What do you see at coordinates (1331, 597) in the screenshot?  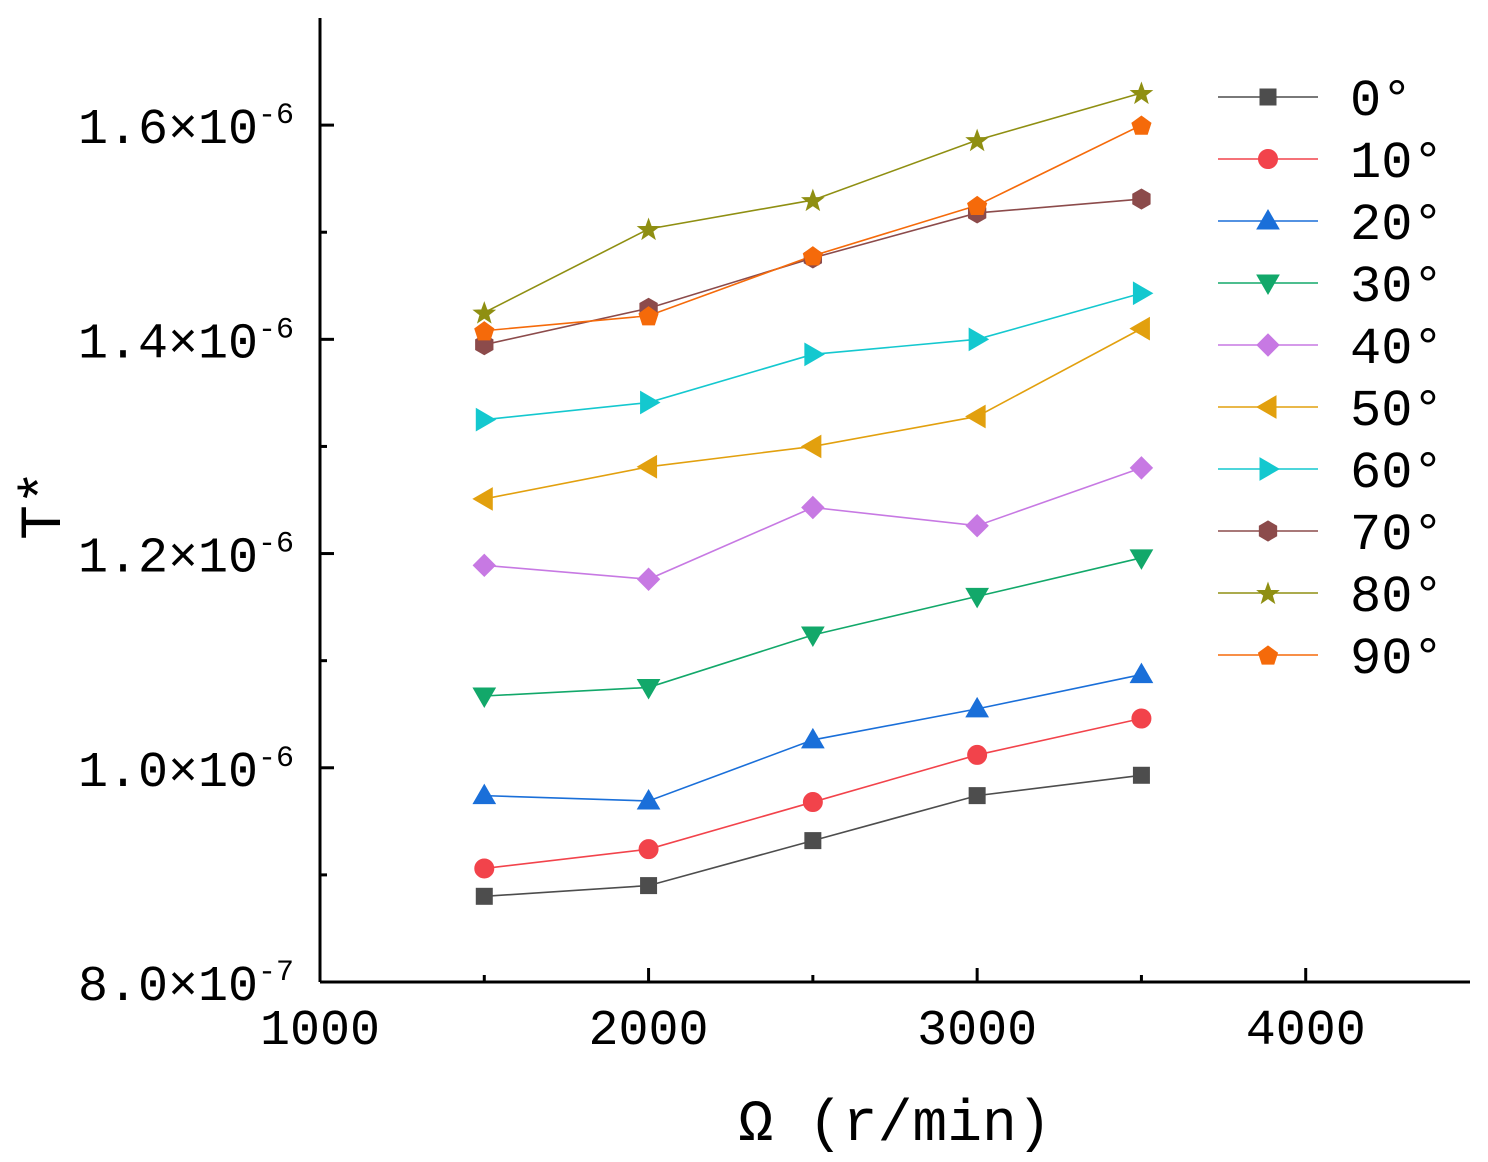 I see `legend-item: 80°` at bounding box center [1331, 597].